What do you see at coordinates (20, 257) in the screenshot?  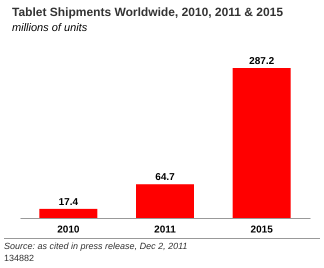 I see `text: 134882` at bounding box center [20, 257].